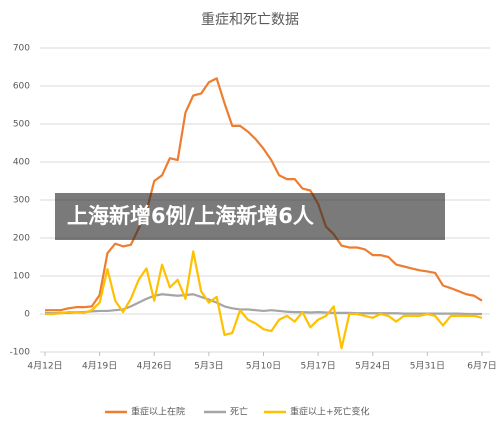 The image size is (500, 434). I want to click on y-tick-label: 200, so click(21, 239).